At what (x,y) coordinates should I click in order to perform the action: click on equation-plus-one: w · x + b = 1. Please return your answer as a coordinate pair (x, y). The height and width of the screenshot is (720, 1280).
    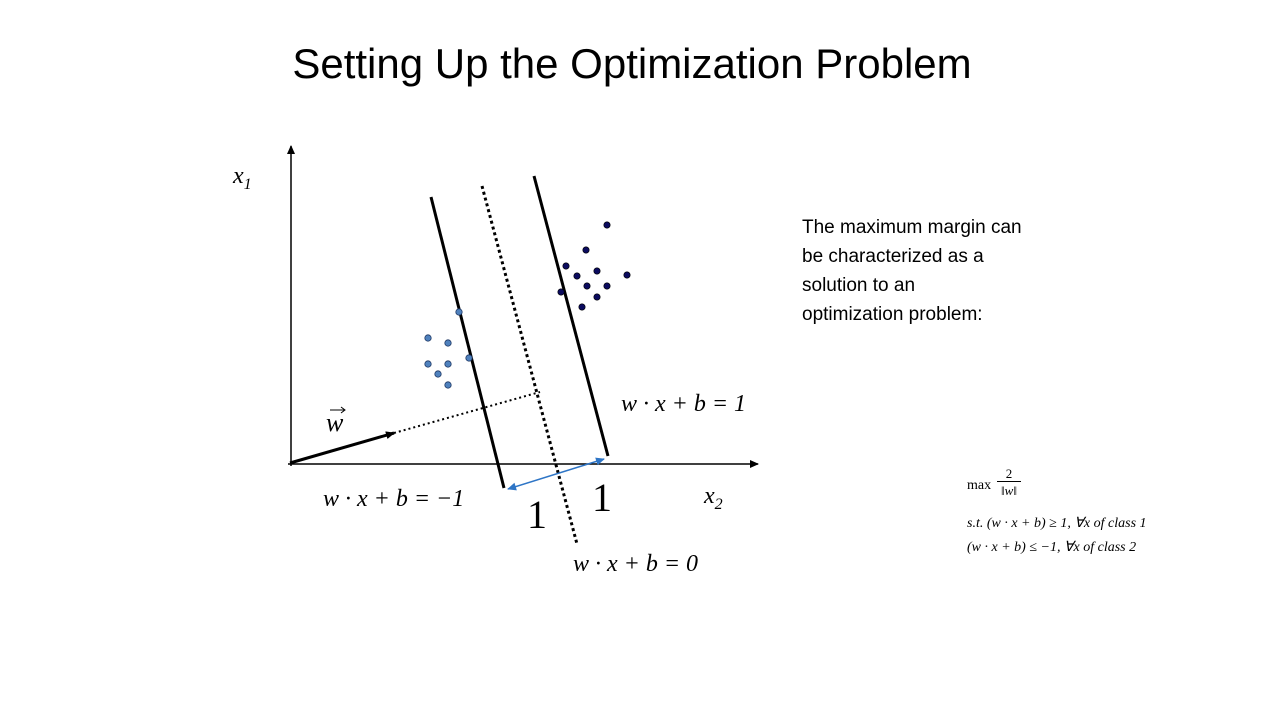
    Looking at the image, I should click on (683, 404).